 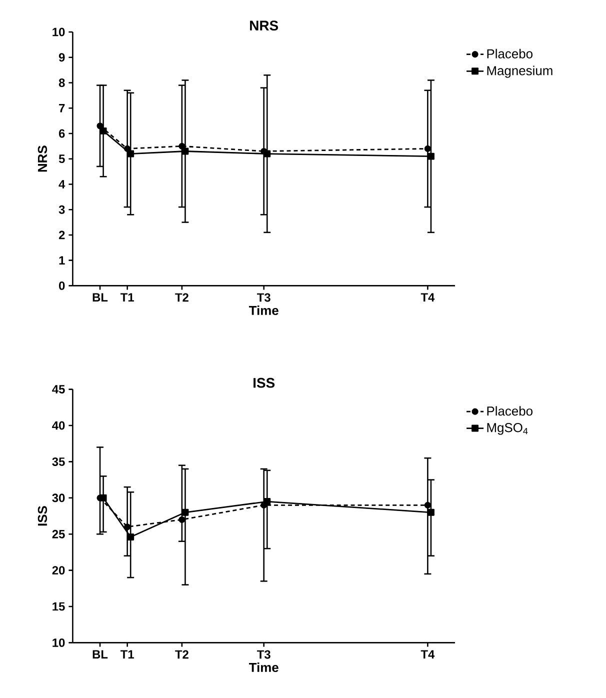 I want to click on y-tick-label: 30, so click(x=58, y=498).